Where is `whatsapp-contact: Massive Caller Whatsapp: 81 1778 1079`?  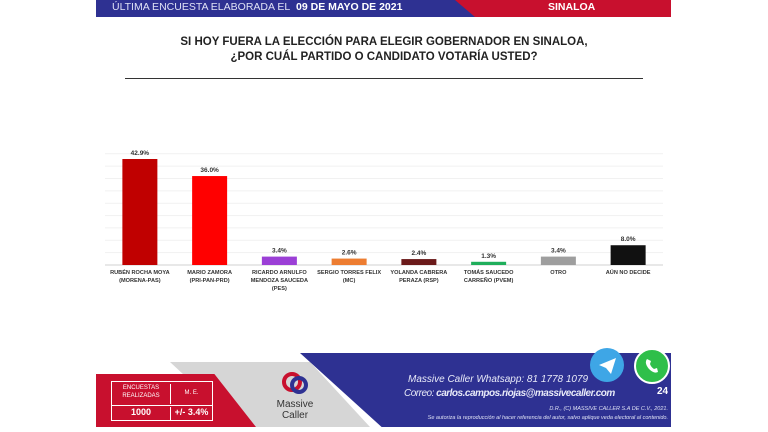 whatsapp-contact: Massive Caller Whatsapp: 81 1778 1079 is located at coordinates (498, 379).